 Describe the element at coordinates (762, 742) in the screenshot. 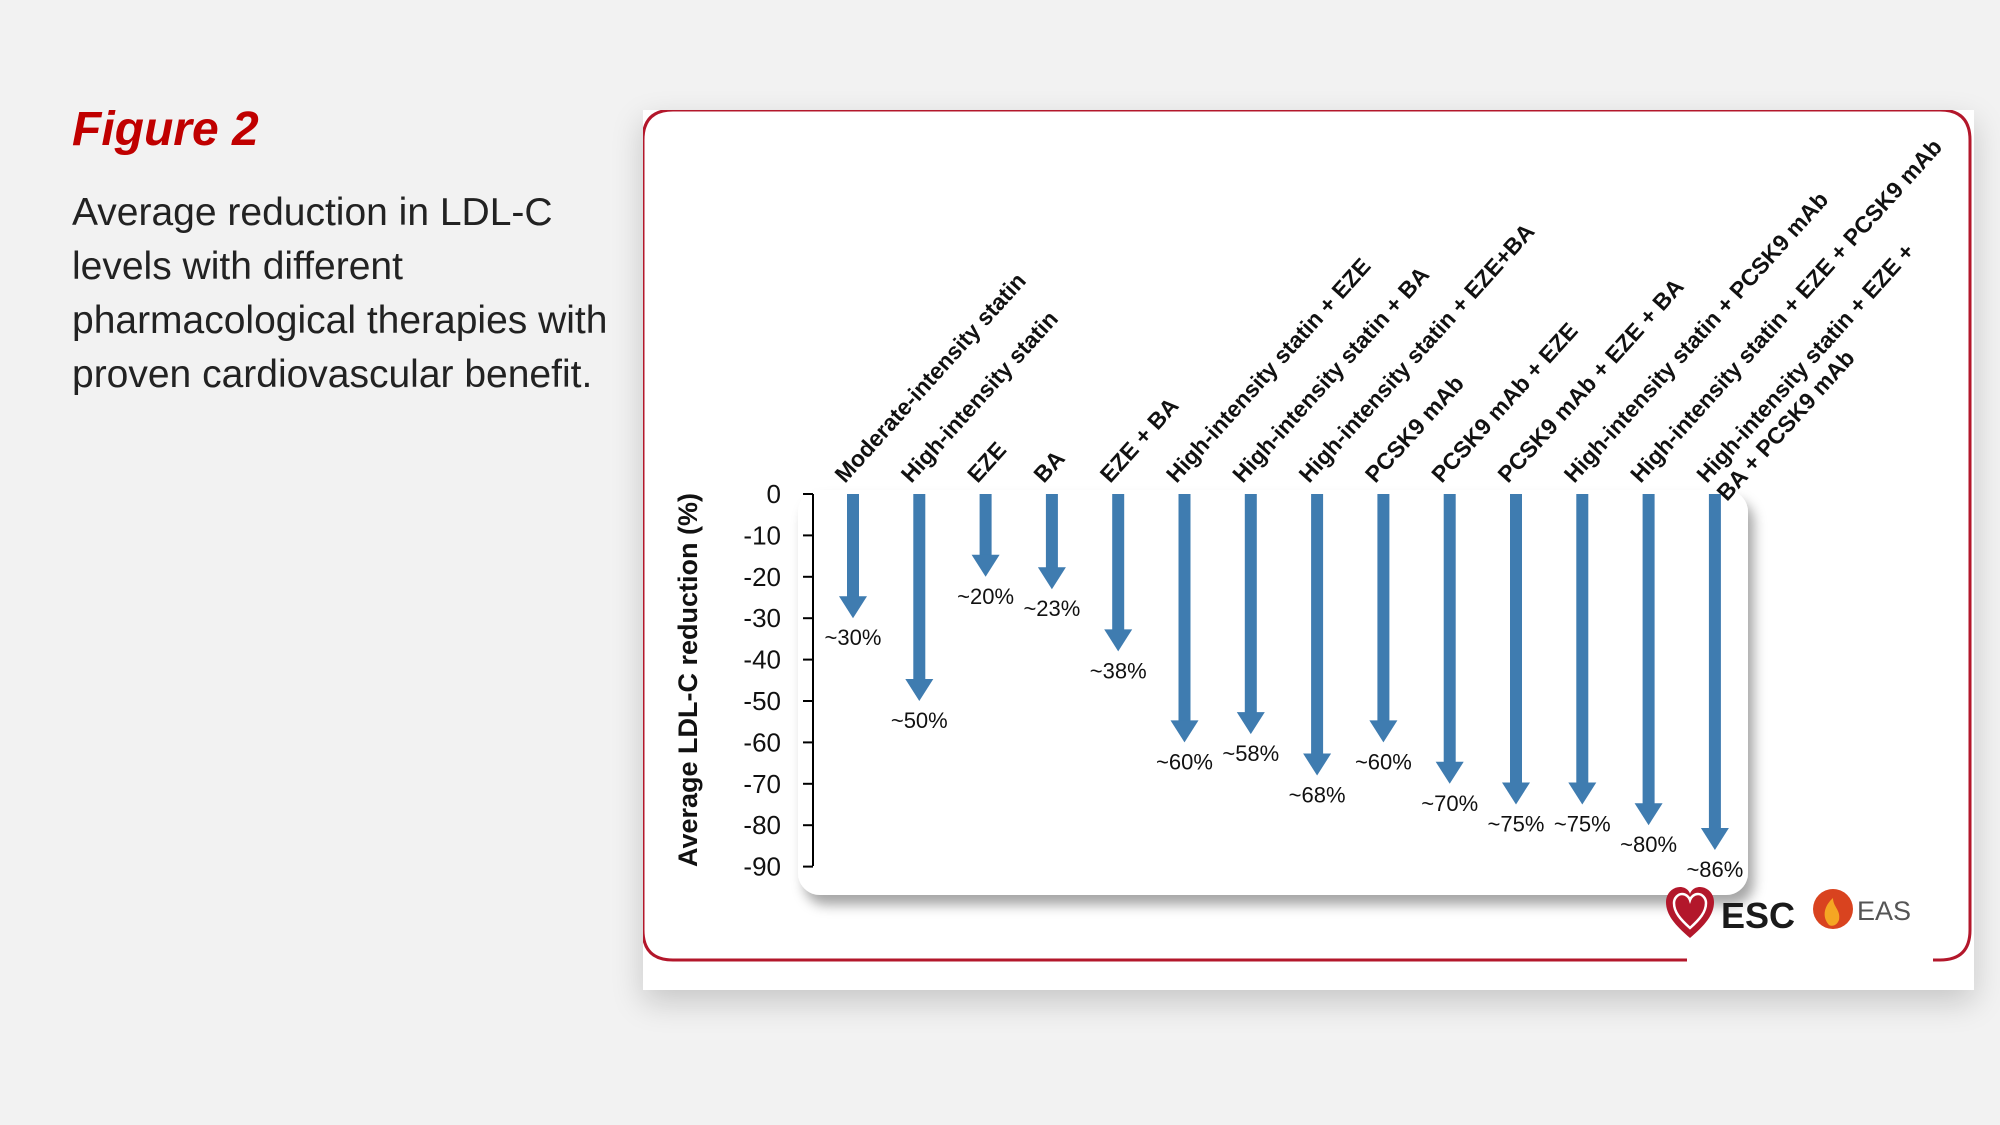

I see `y-tick-label: -60` at that location.